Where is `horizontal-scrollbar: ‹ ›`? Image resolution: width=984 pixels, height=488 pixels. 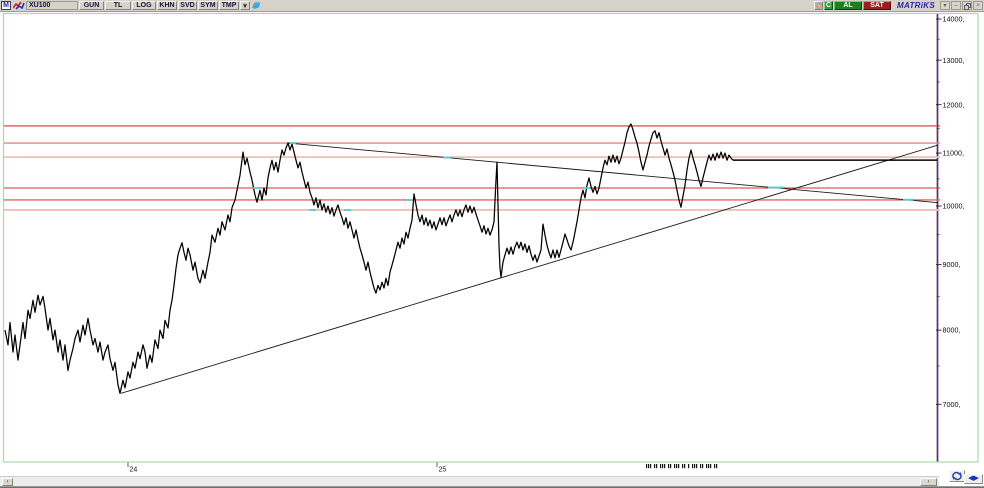
horizontal-scrollbar: ‹ › is located at coordinates (469, 481).